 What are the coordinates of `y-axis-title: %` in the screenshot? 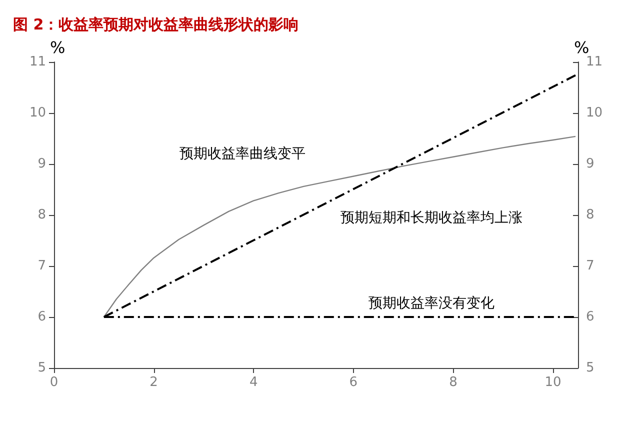 It's located at (58, 48).